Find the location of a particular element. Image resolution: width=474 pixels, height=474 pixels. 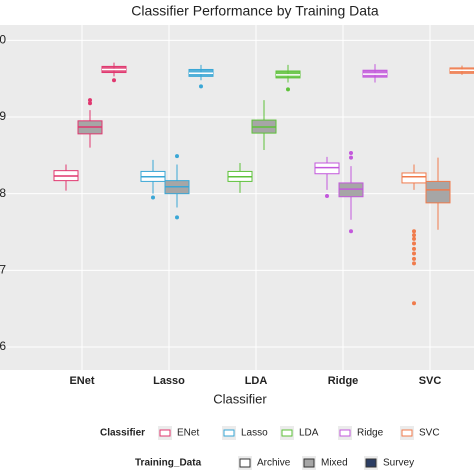

legend-title: Classifier is located at coordinates (122, 433).